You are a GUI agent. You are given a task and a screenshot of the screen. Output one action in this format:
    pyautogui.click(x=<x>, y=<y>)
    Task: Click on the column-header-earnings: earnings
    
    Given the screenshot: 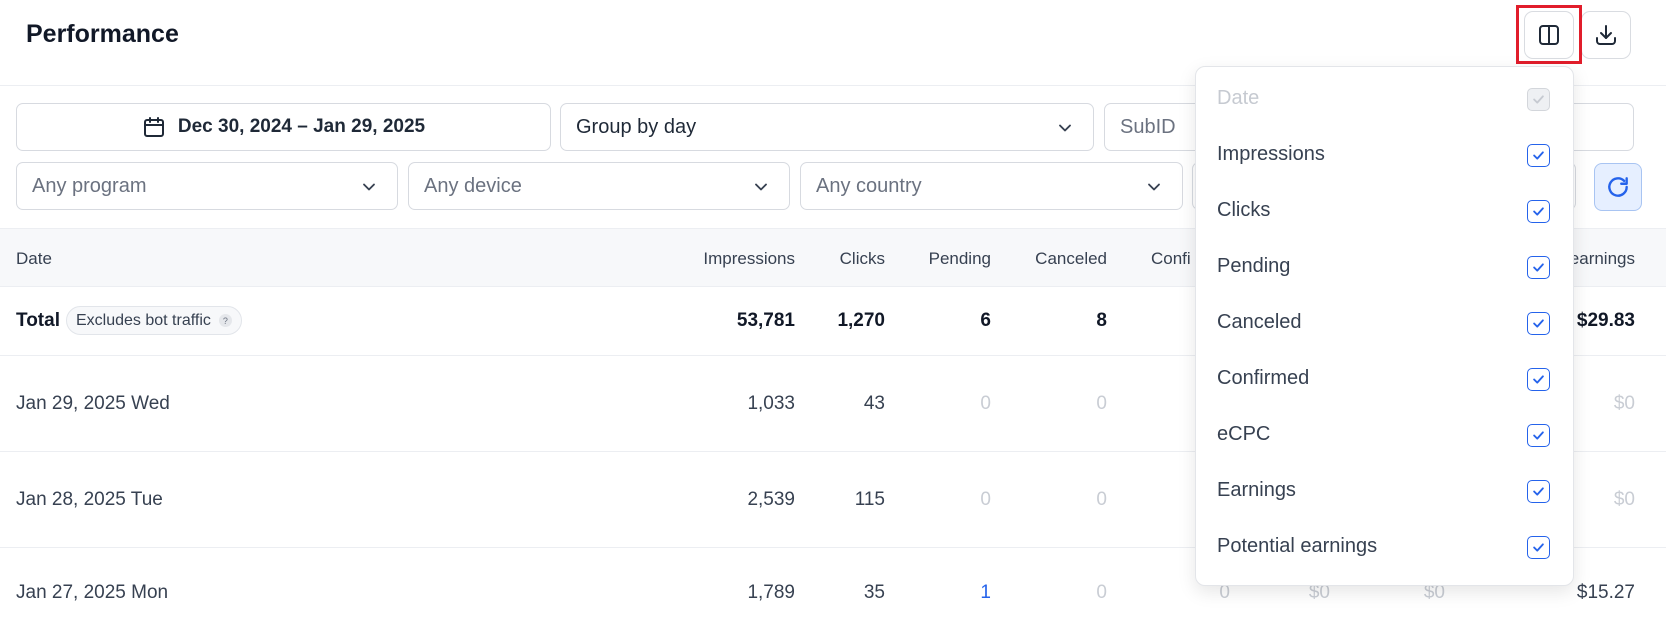 What is the action you would take?
    pyautogui.click(x=1602, y=258)
    